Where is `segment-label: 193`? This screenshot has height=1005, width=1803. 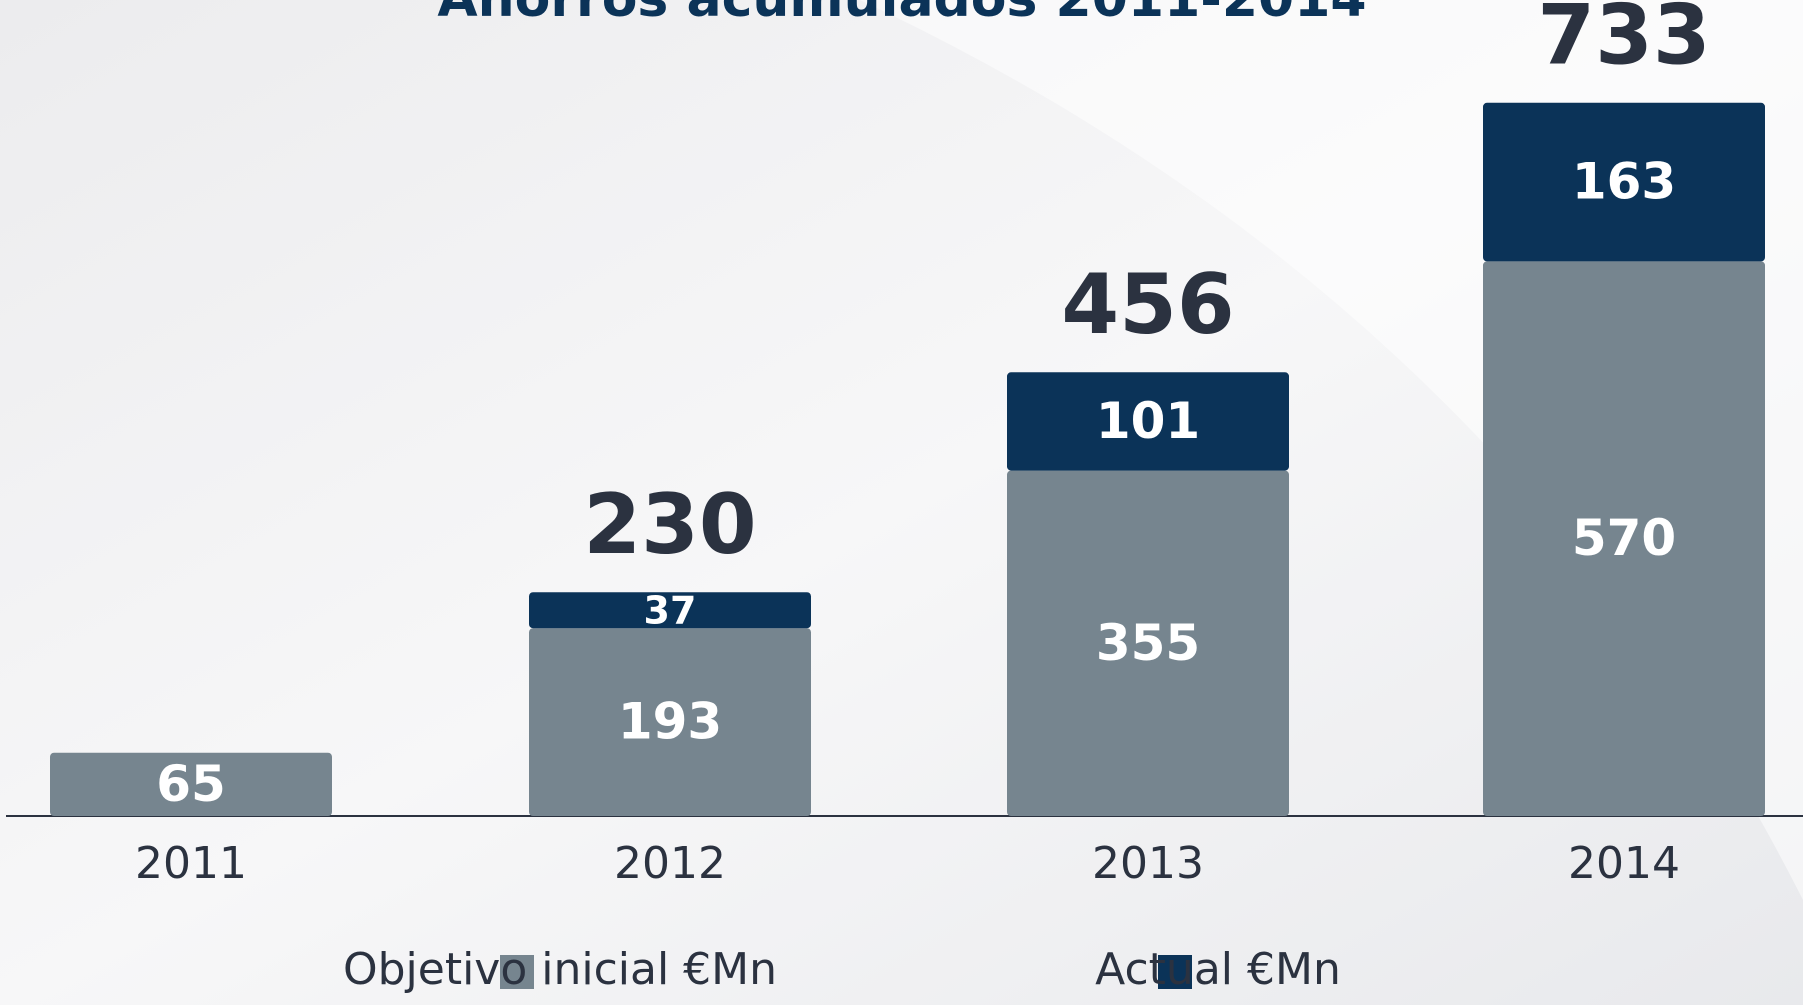
segment-label: 193 is located at coordinates (670, 722).